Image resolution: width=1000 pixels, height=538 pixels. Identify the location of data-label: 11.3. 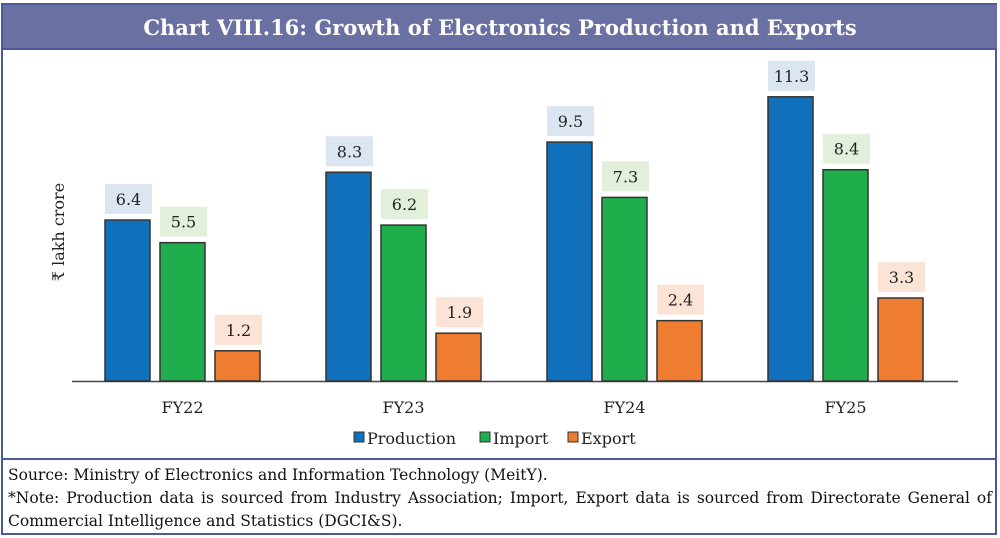
(792, 76).